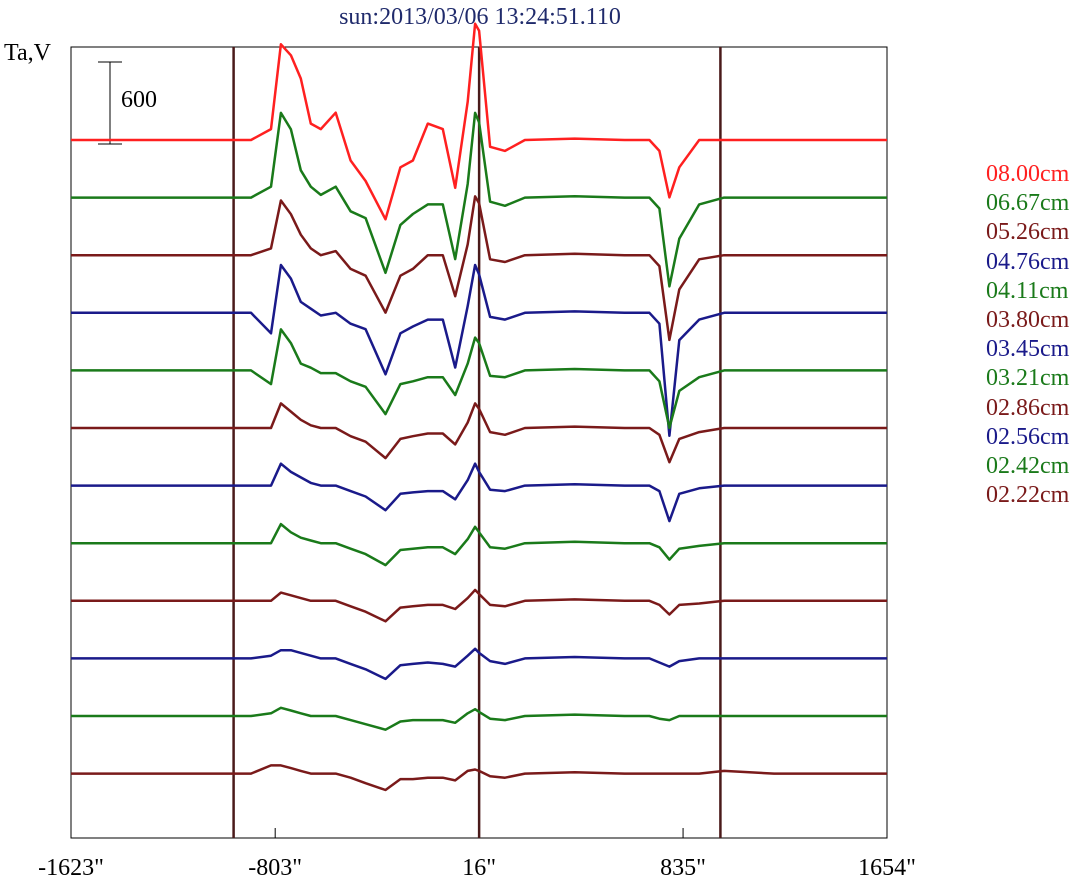 The image size is (1086, 885). What do you see at coordinates (1028, 232) in the screenshot?
I see `legend-item: 05.26cm` at bounding box center [1028, 232].